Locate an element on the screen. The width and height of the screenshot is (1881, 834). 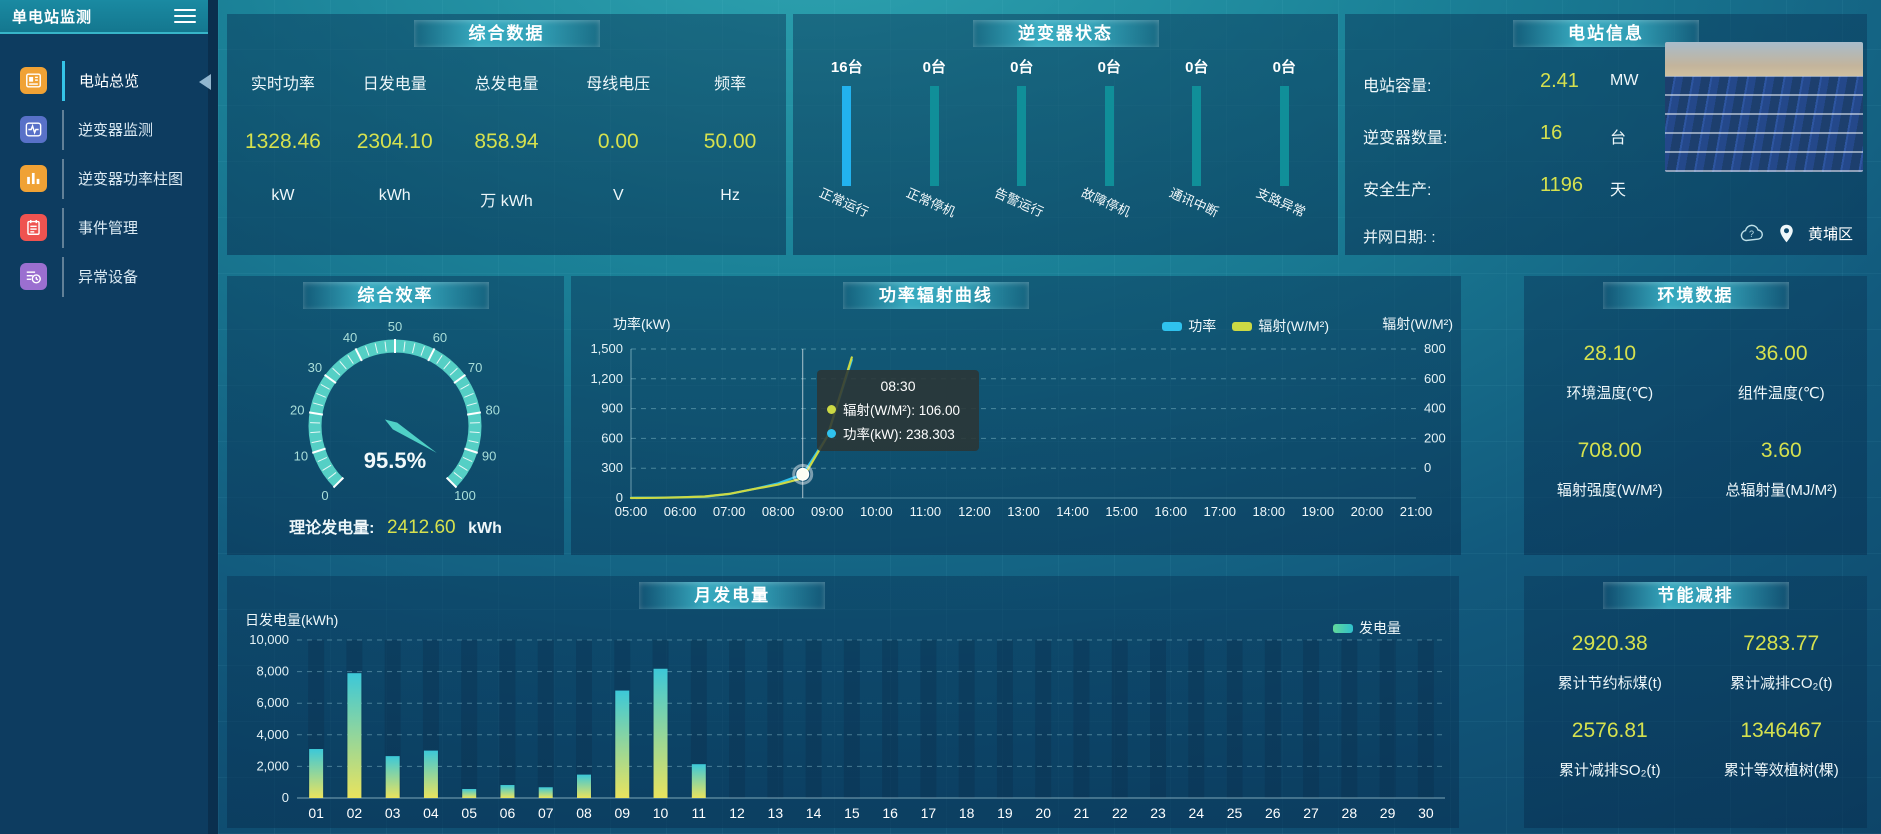
metric-value: 50.00 is located at coordinates (730, 141).